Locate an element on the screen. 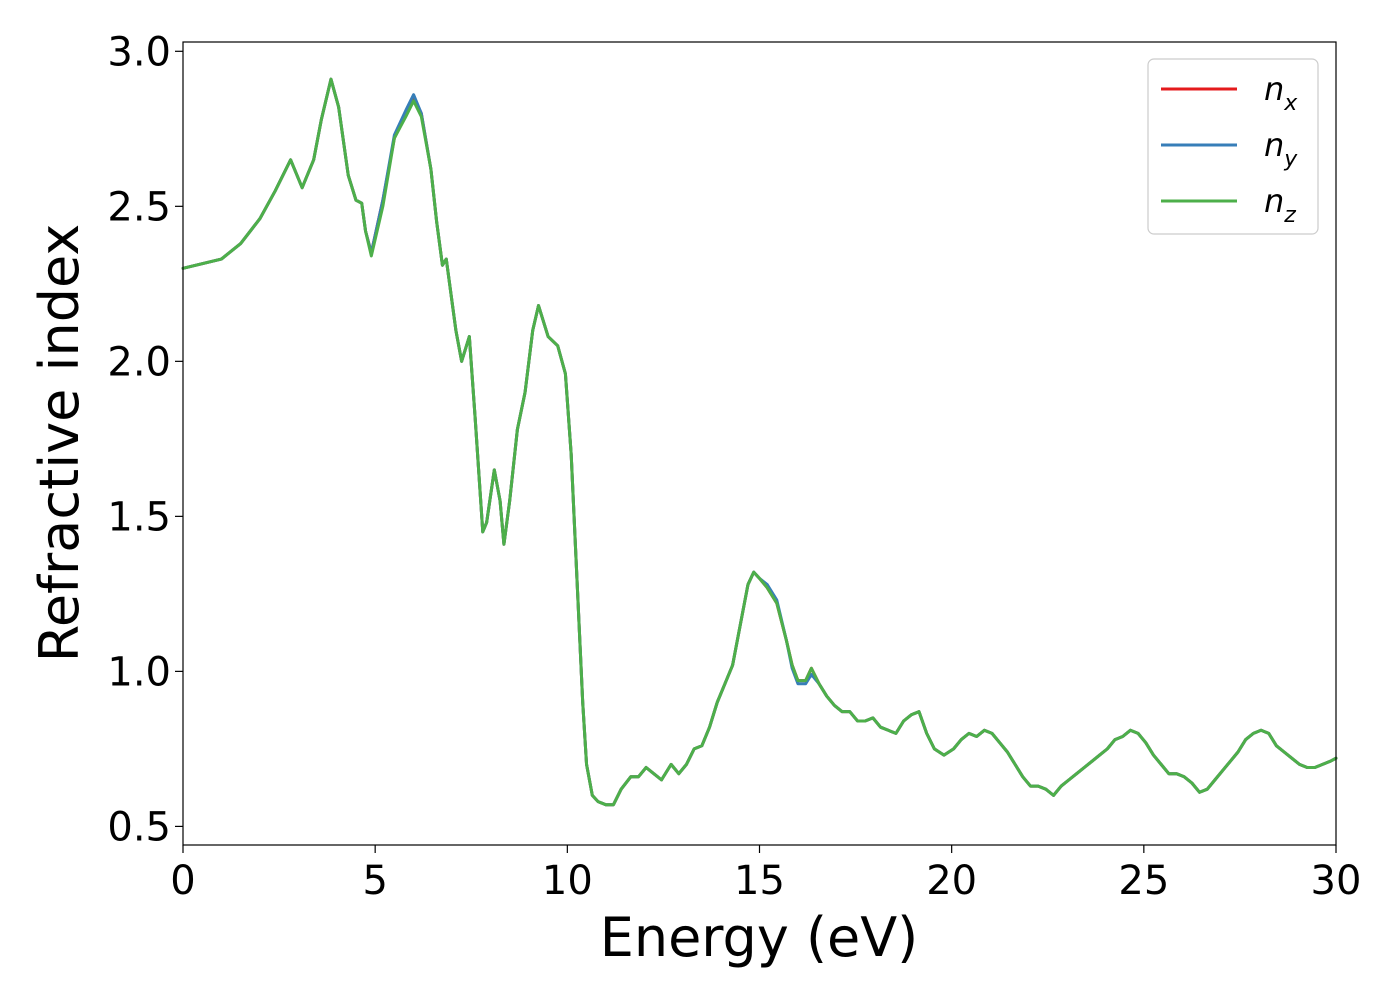  x-axis-title: Energy (eV) is located at coordinates (759, 937).